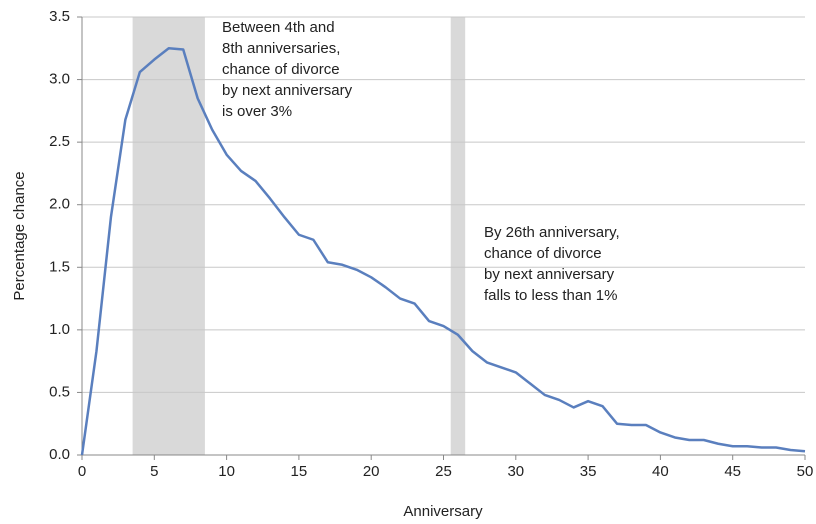  Describe the element at coordinates (550, 295) in the screenshot. I see `annotation: falls to less than 1%` at that location.